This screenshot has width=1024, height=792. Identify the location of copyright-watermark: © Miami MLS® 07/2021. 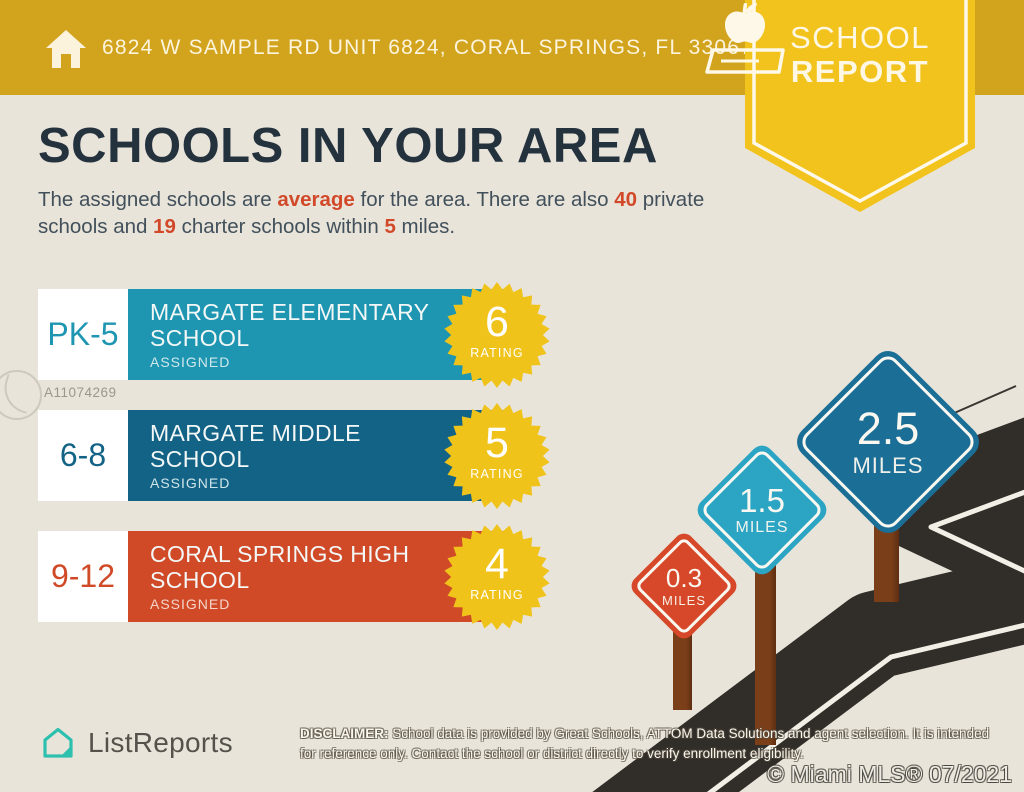
(889, 774).